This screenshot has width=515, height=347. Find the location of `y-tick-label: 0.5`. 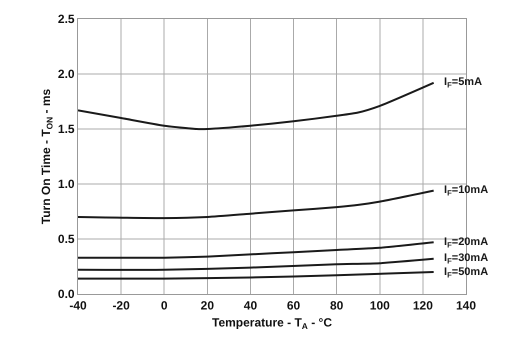

y-tick-label: 0.5 is located at coordinates (66, 239).